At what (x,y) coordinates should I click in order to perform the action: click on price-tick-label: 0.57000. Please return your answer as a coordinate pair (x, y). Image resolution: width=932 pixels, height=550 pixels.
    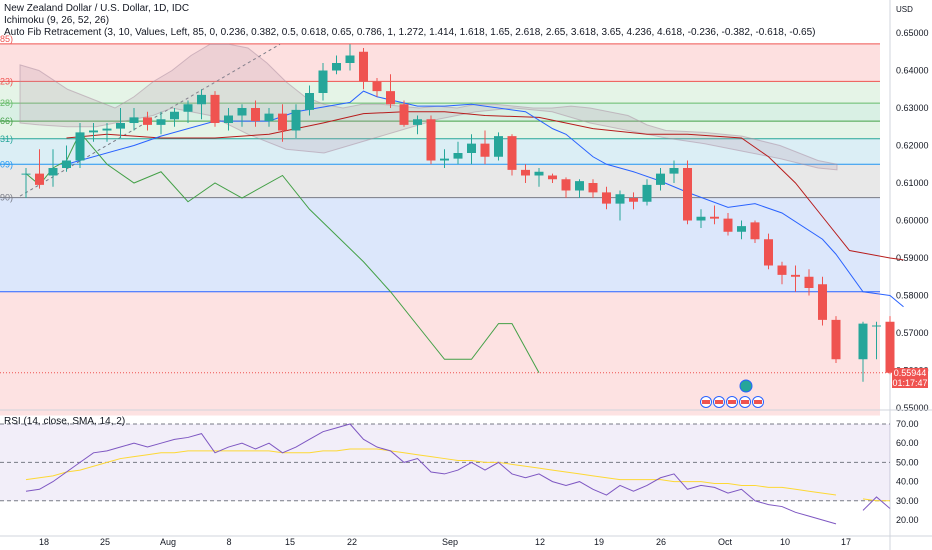
    Looking at the image, I should click on (912, 333).